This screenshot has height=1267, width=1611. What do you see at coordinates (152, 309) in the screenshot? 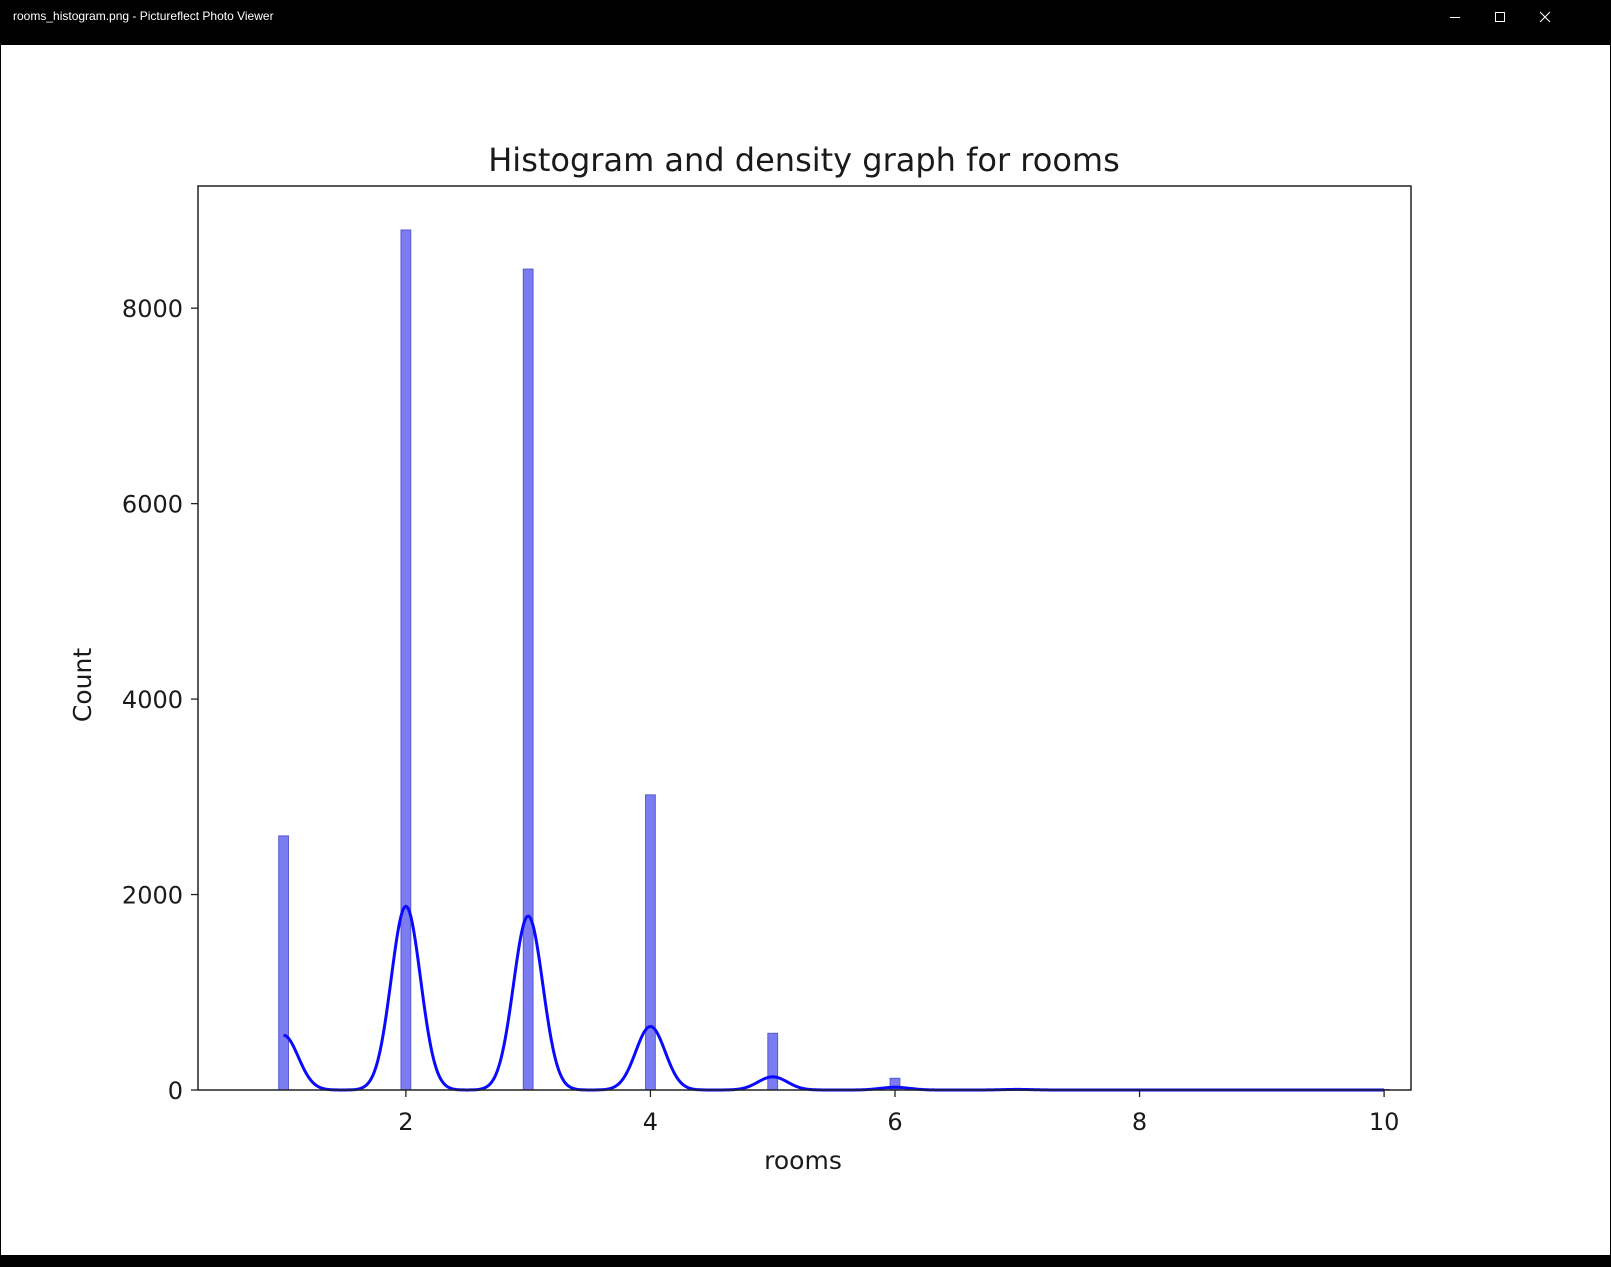
I see `y-tick-label: 8000` at bounding box center [152, 309].